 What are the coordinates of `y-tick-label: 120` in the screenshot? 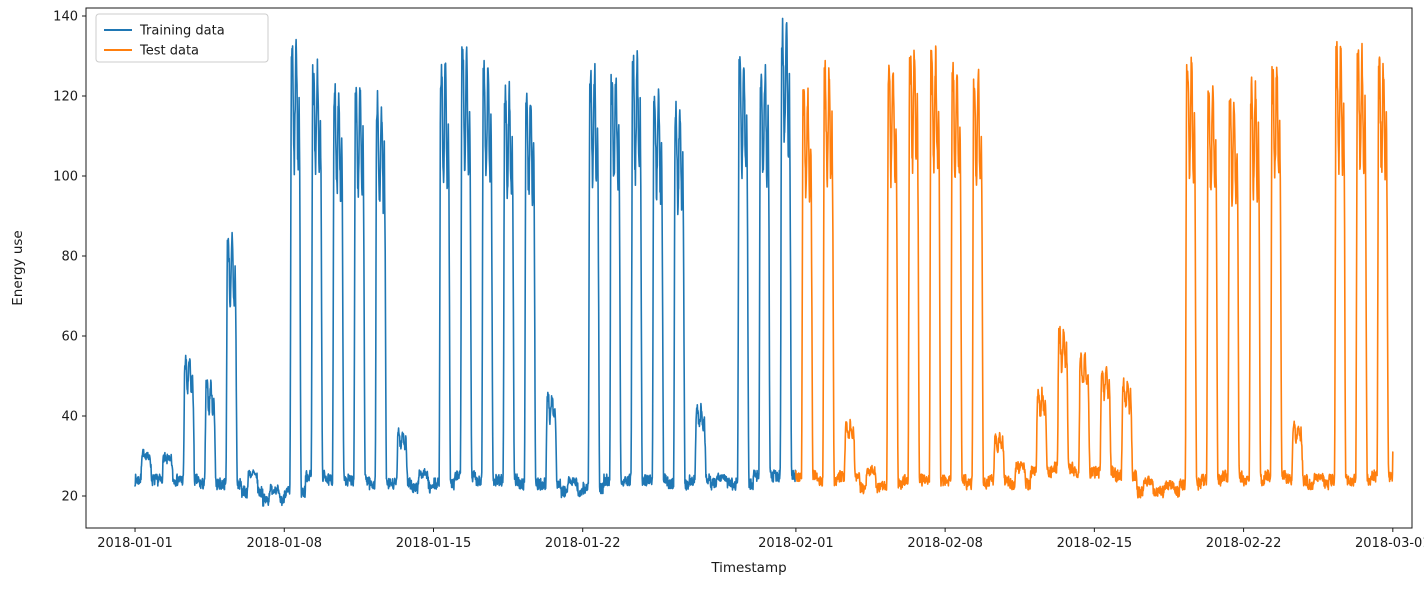 It's located at (65, 97).